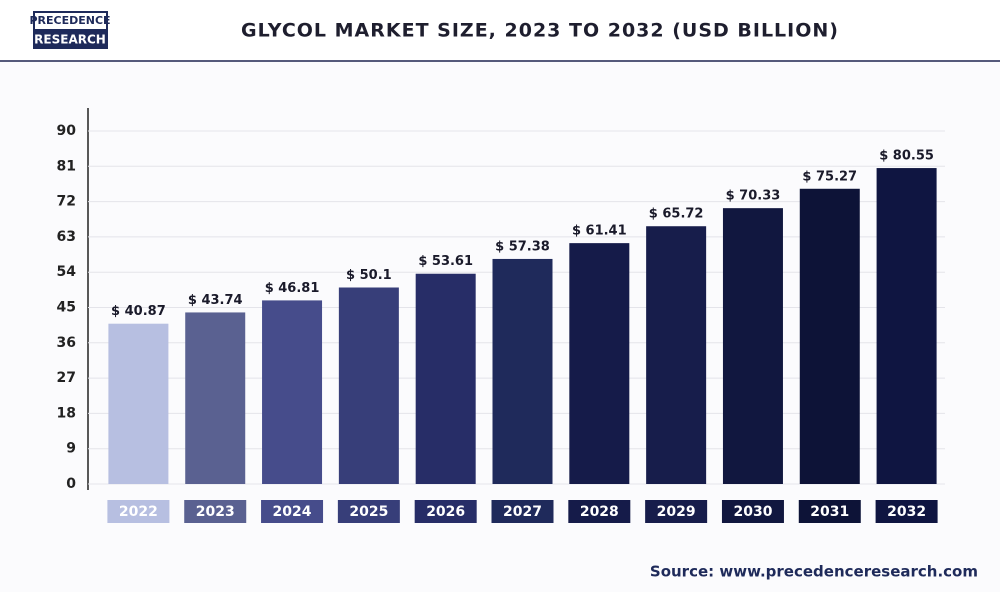 This screenshot has width=1000, height=592. What do you see at coordinates (66, 343) in the screenshot?
I see `y-tick-label: 36` at bounding box center [66, 343].